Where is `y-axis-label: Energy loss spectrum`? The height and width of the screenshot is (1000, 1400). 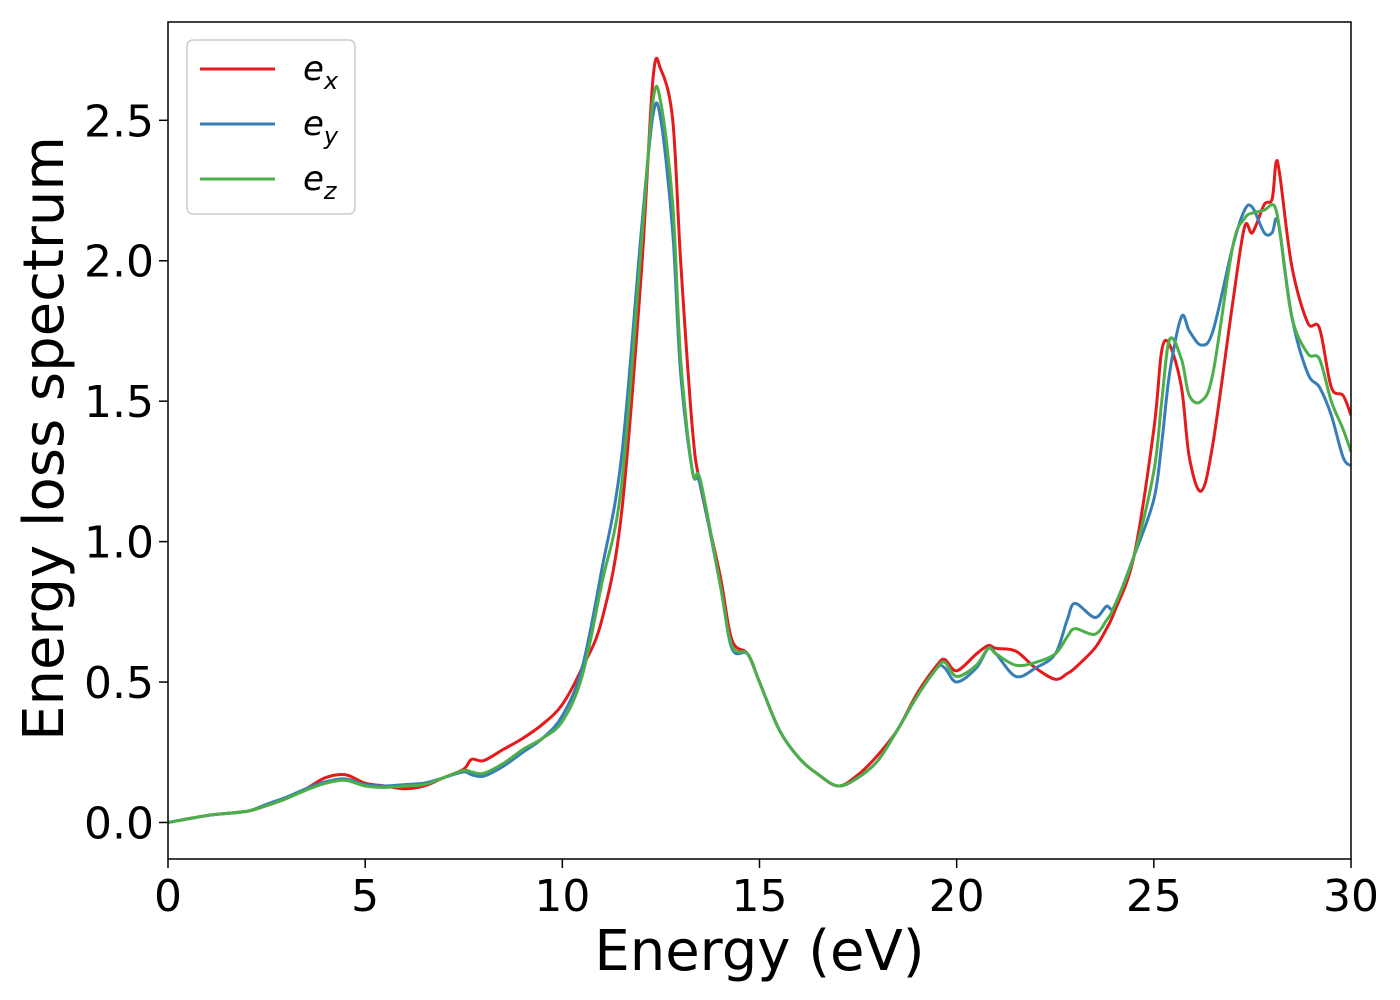 y-axis-label: Energy loss spectrum is located at coordinates (44, 438).